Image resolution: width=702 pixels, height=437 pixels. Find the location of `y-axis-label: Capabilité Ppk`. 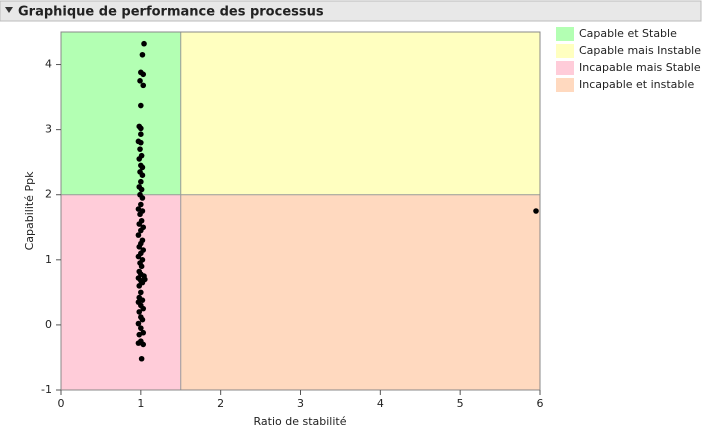

y-axis-label: Capabilité Ppk is located at coordinates (29, 210).